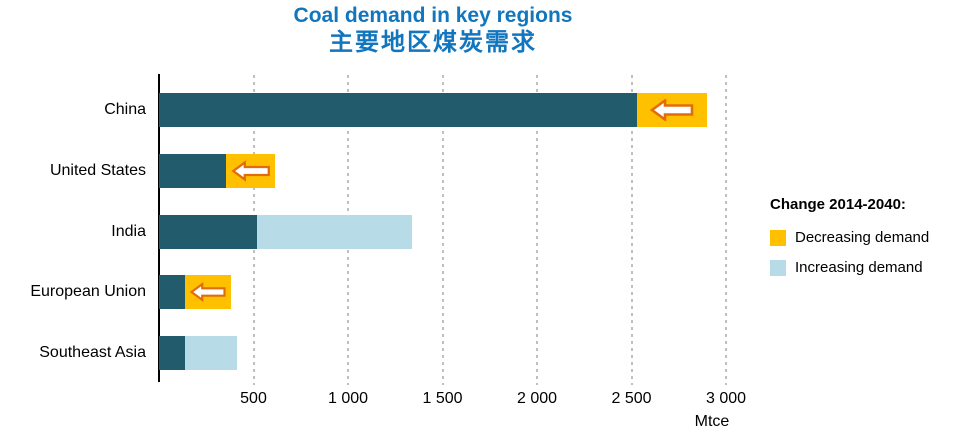  Describe the element at coordinates (97, 170) in the screenshot. I see `category-label: United States` at that location.